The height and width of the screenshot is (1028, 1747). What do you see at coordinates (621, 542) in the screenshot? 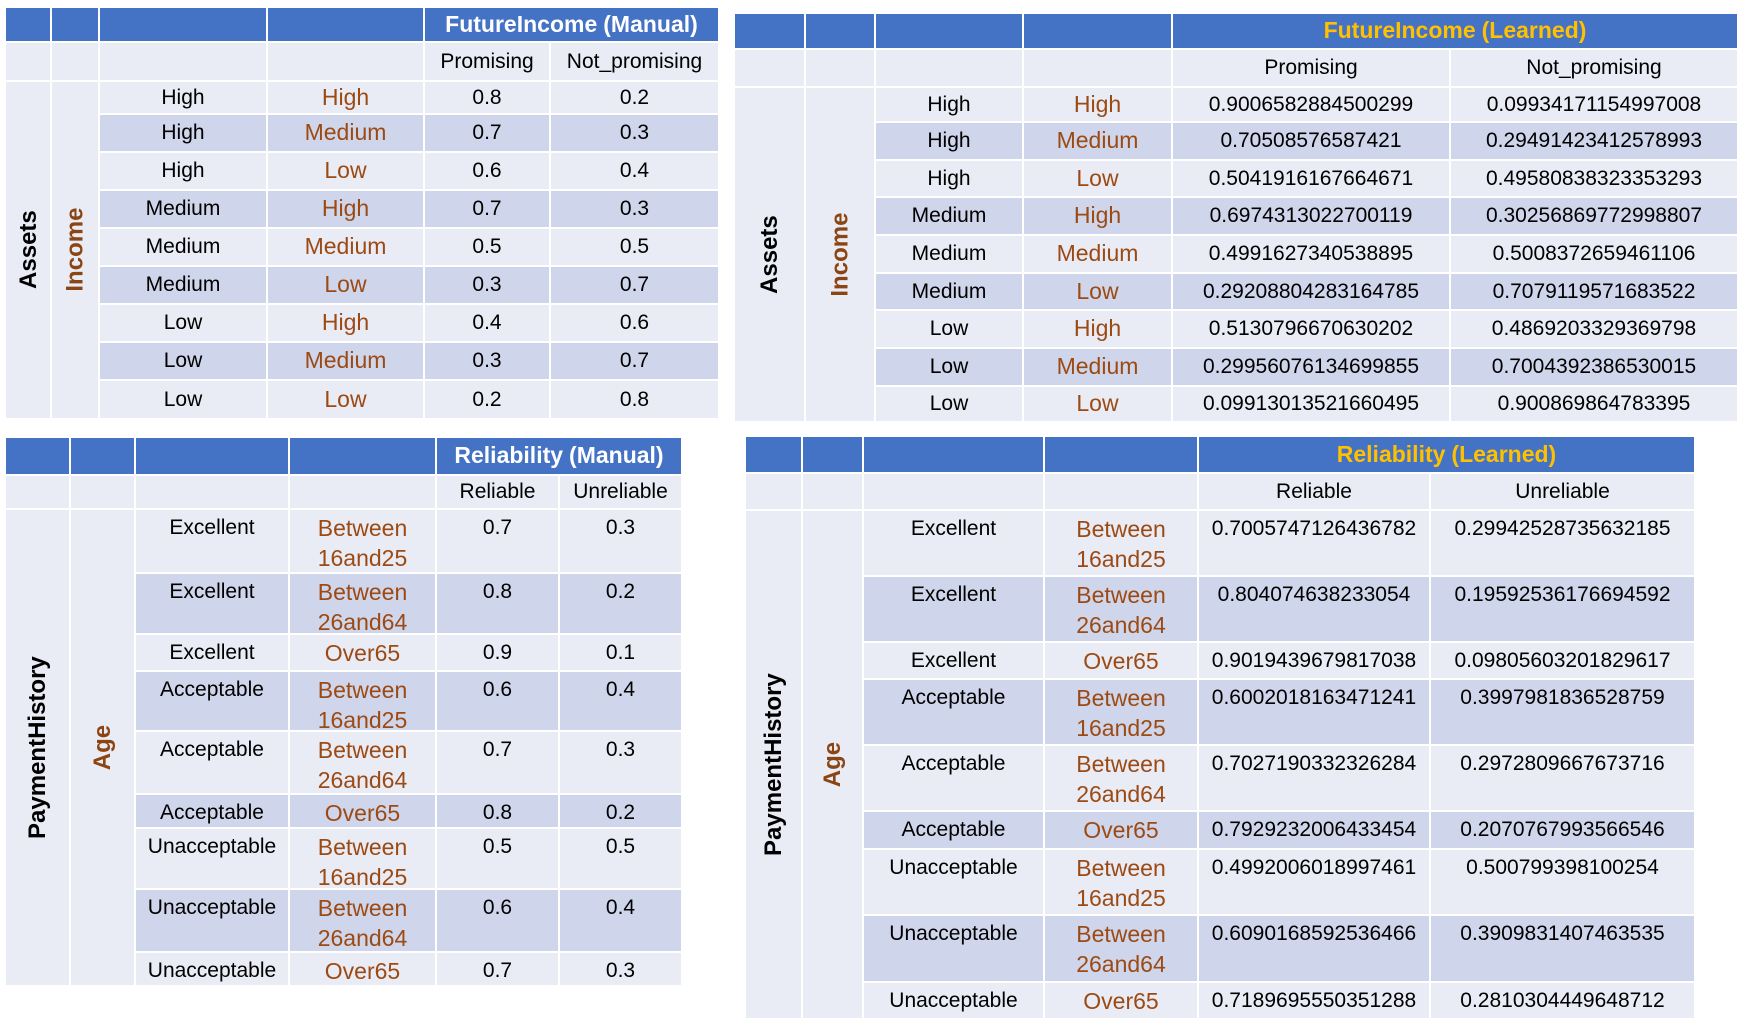
I see `row-prob-unreliable: 0.3` at bounding box center [621, 542].